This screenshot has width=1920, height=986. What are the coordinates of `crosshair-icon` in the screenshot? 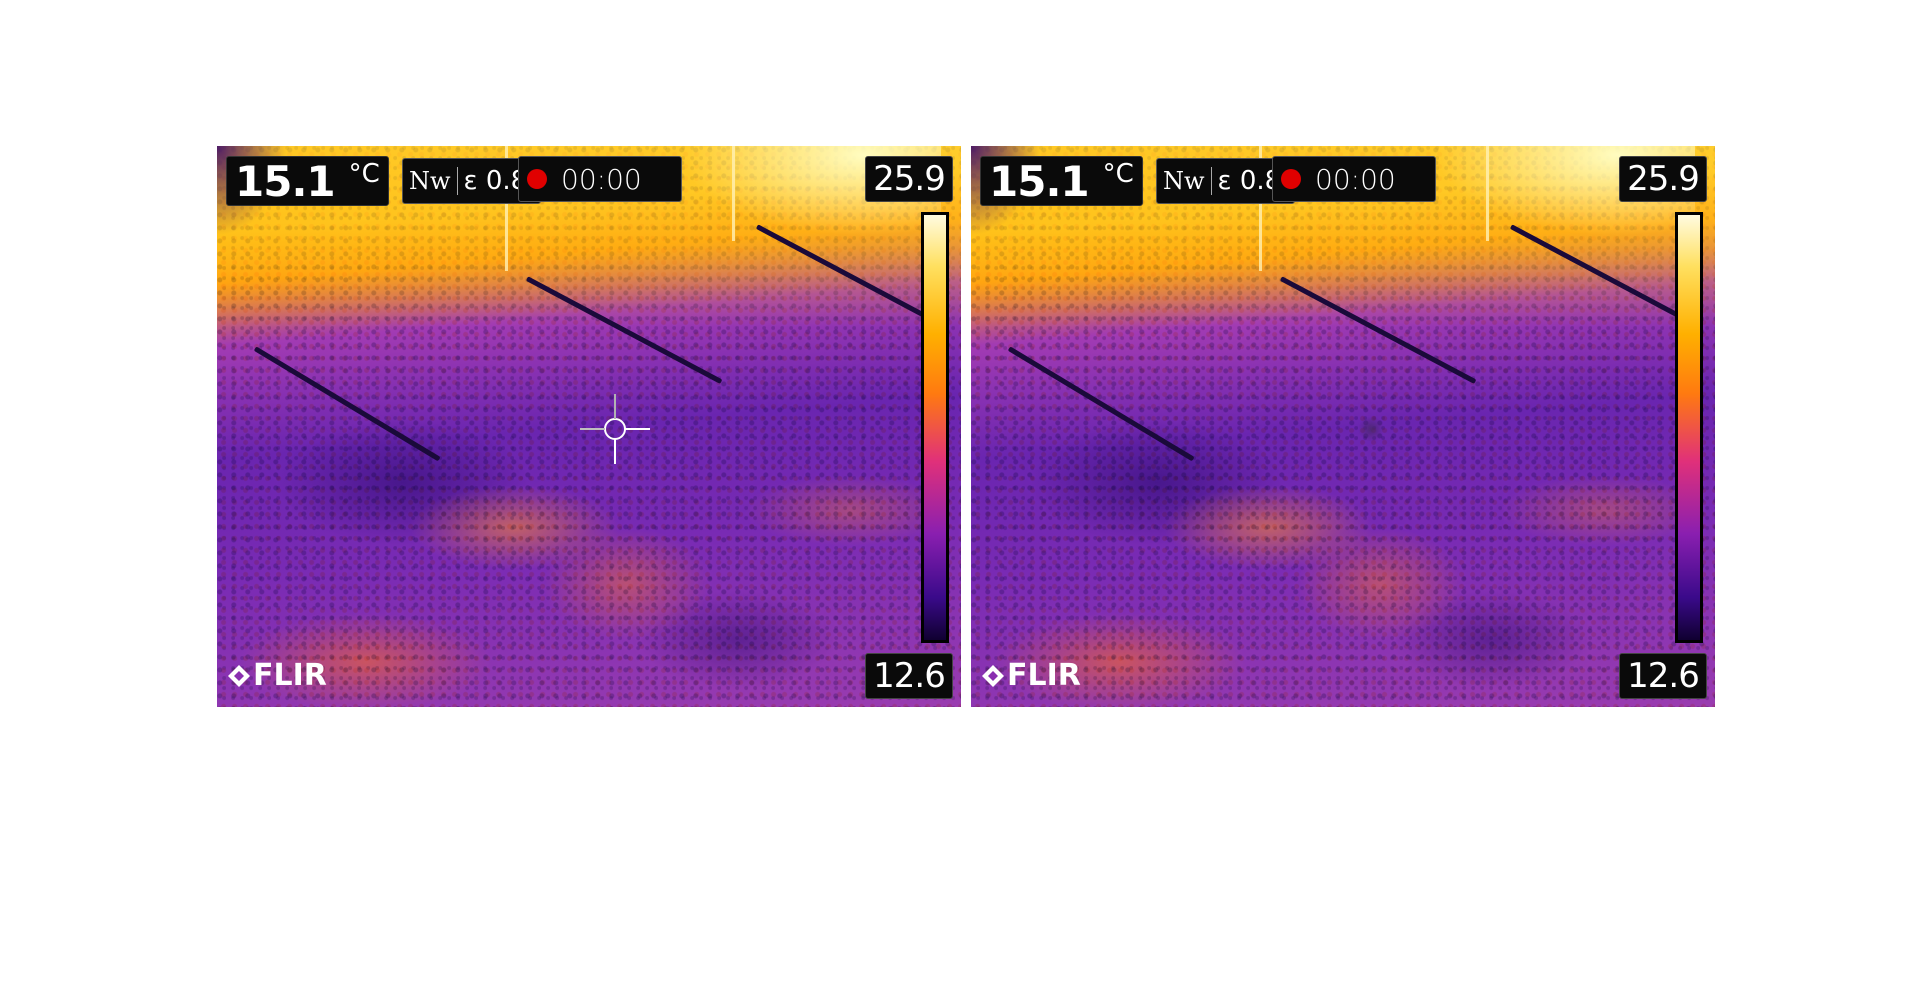 It's located at (615, 429).